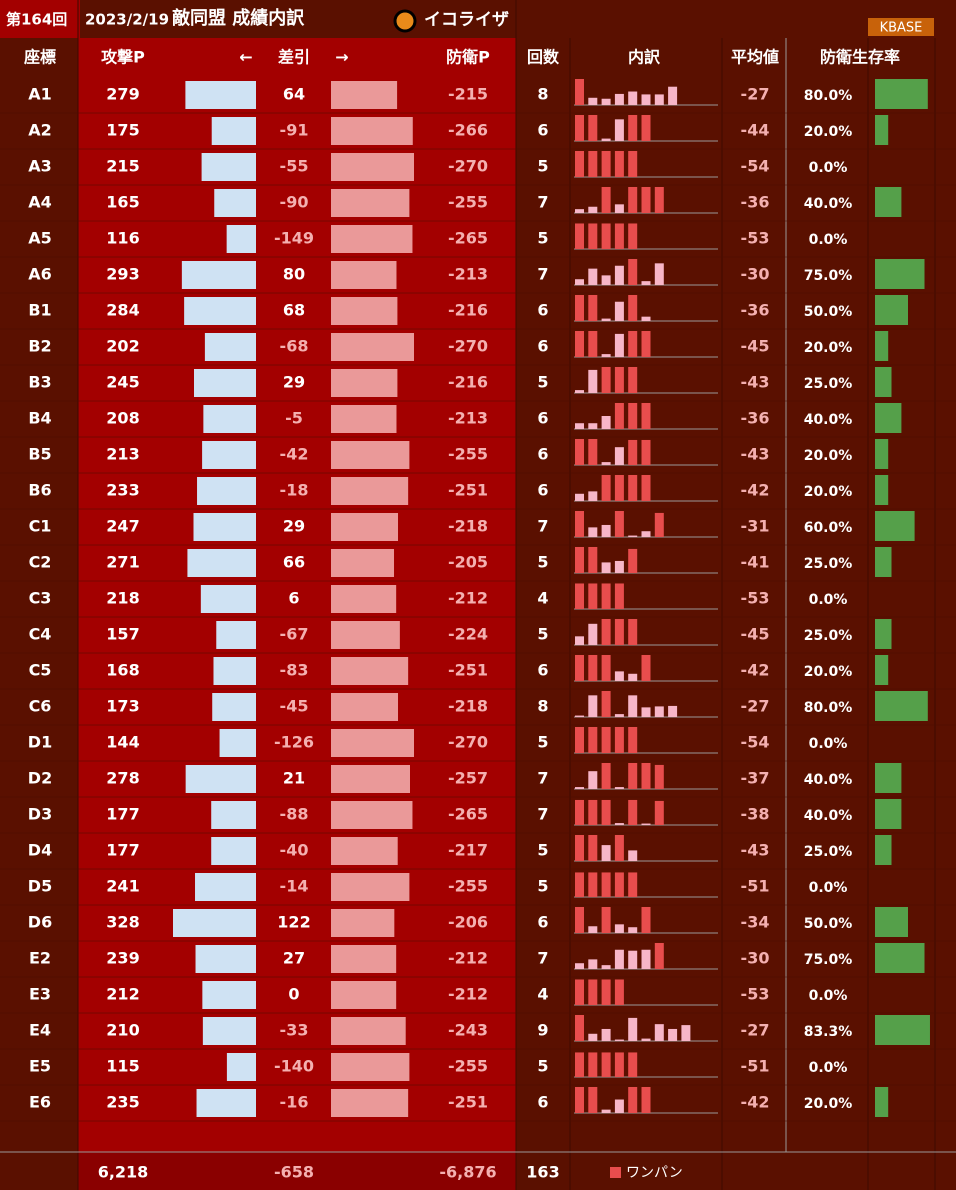  I want to click on coord: B6, so click(39, 490).